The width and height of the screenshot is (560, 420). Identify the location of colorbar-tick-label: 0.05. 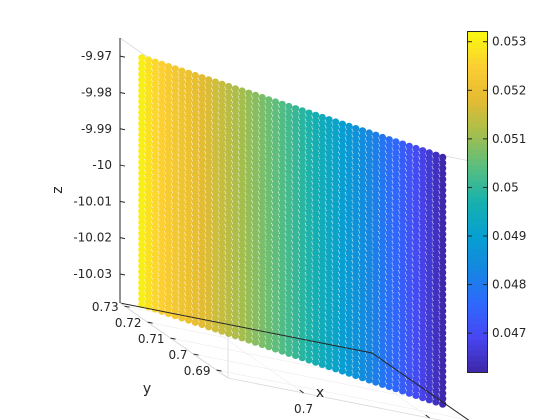
(505, 187).